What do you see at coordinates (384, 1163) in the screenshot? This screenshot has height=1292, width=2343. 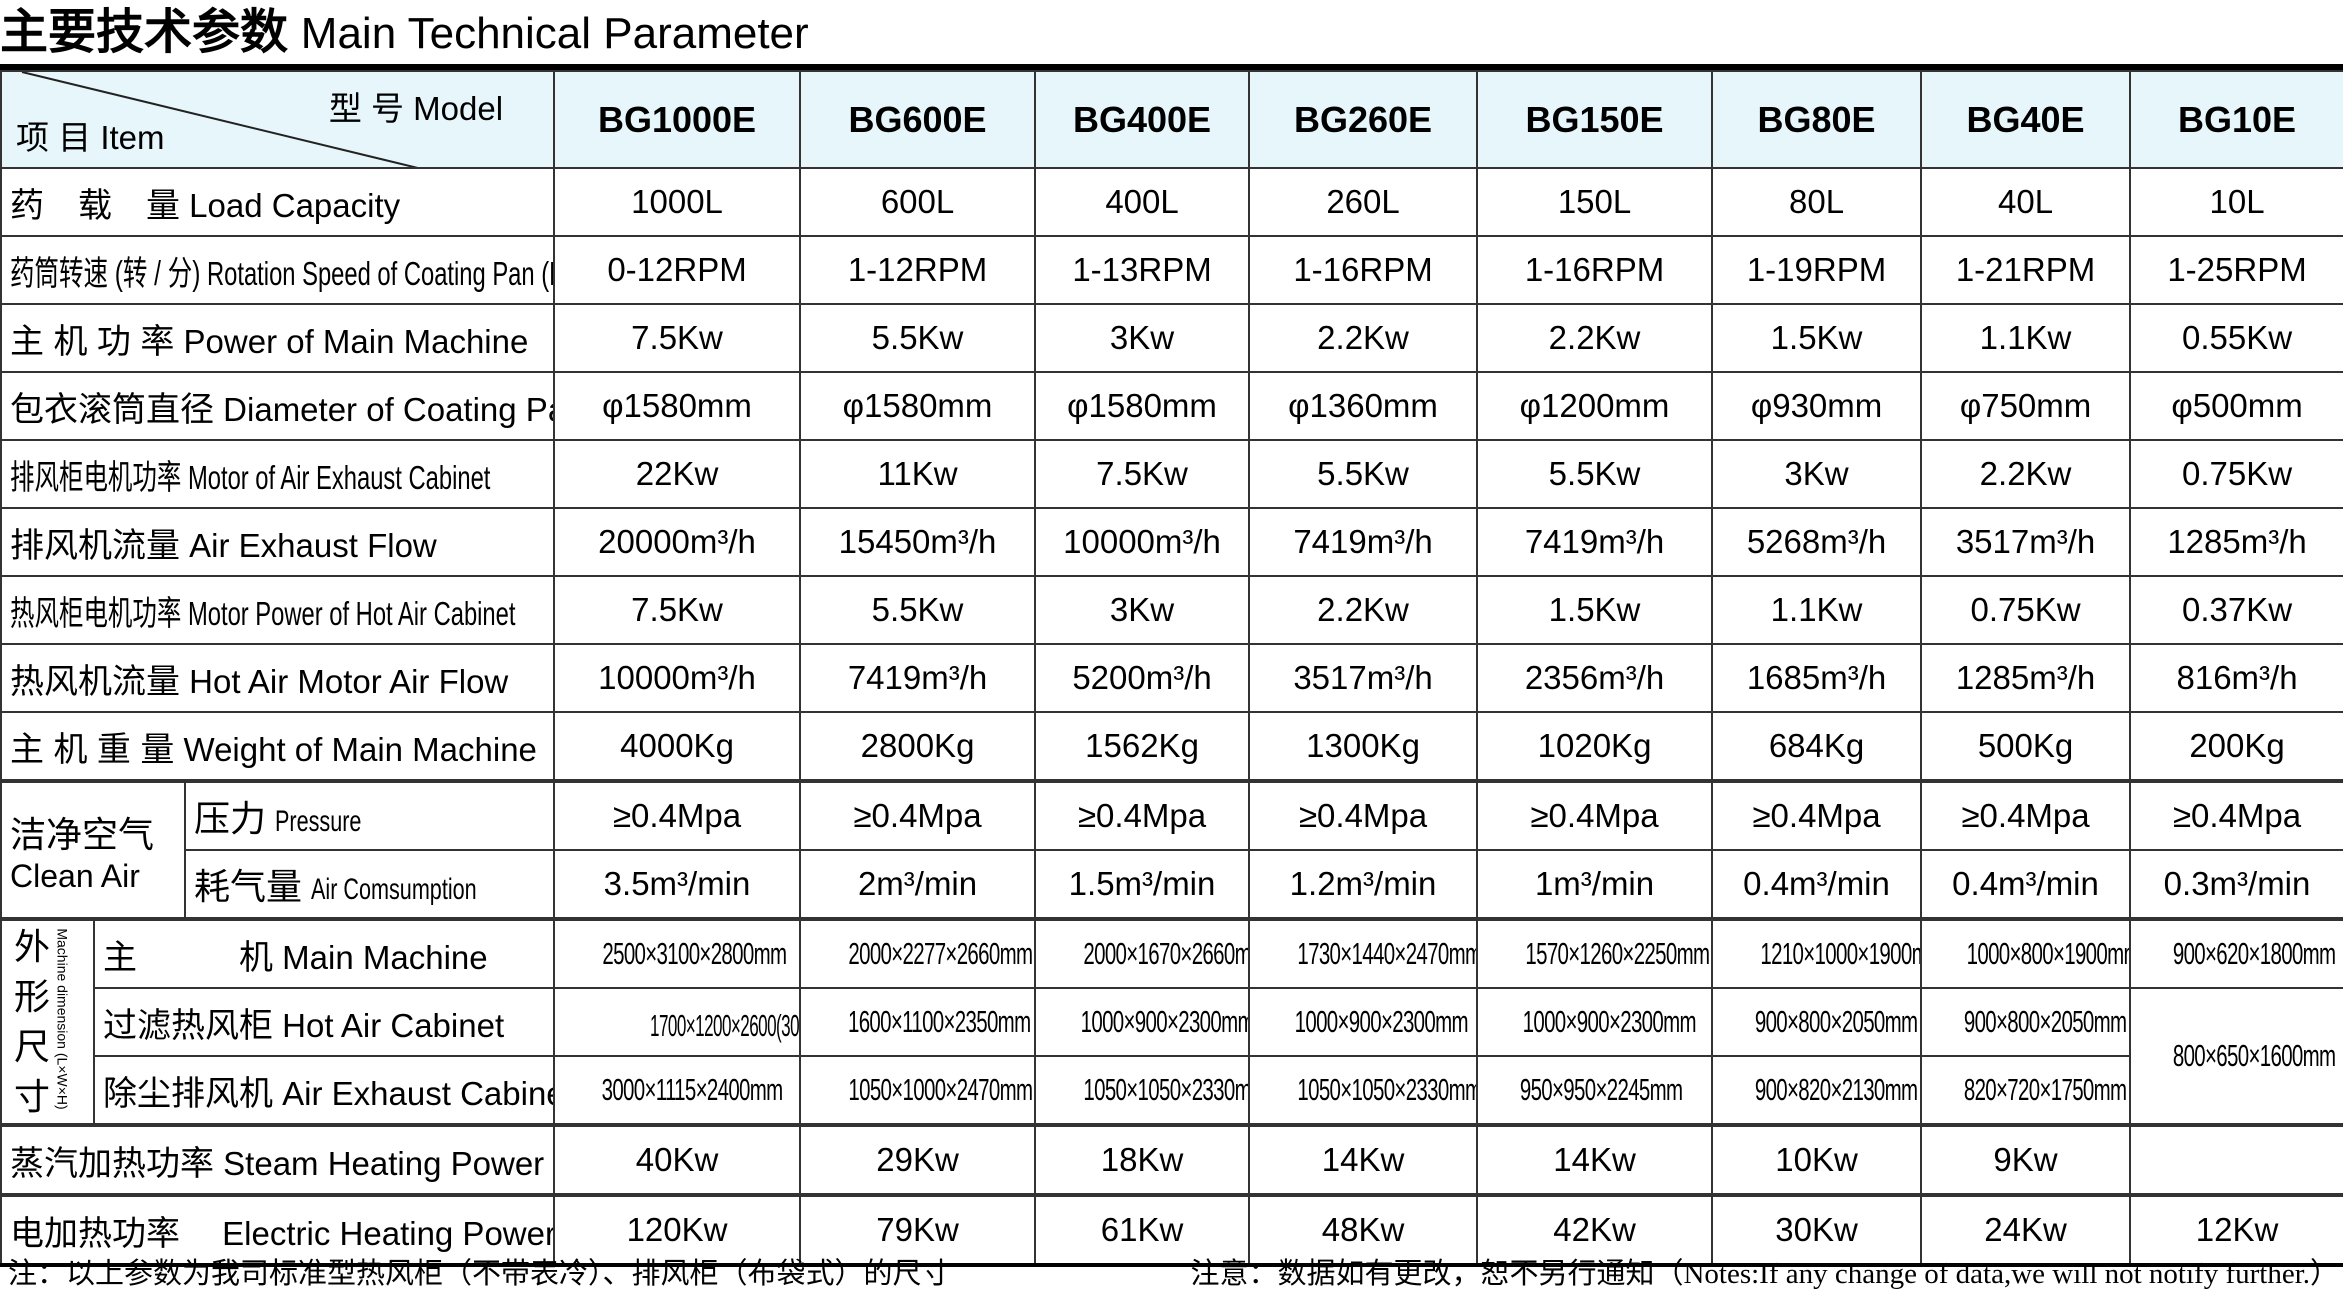 I see `label-en: Steam Heating Power` at bounding box center [384, 1163].